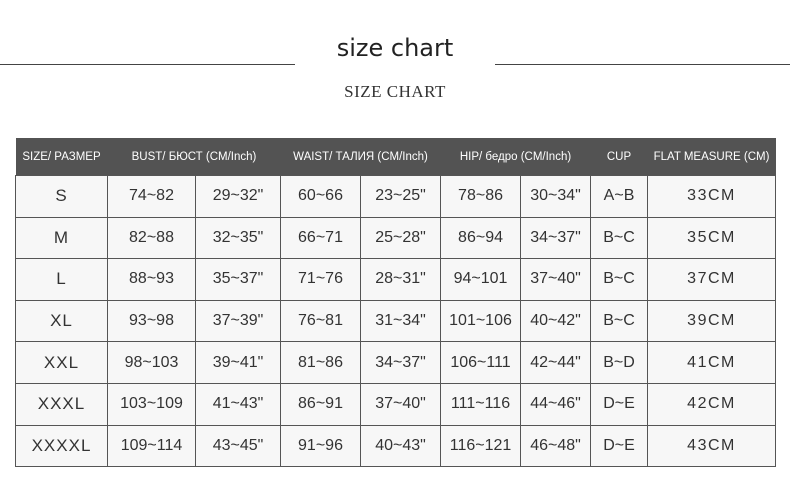 Image resolution: width=790 pixels, height=495 pixels. What do you see at coordinates (395, 48) in the screenshot?
I see `page-title: size chart` at bounding box center [395, 48].